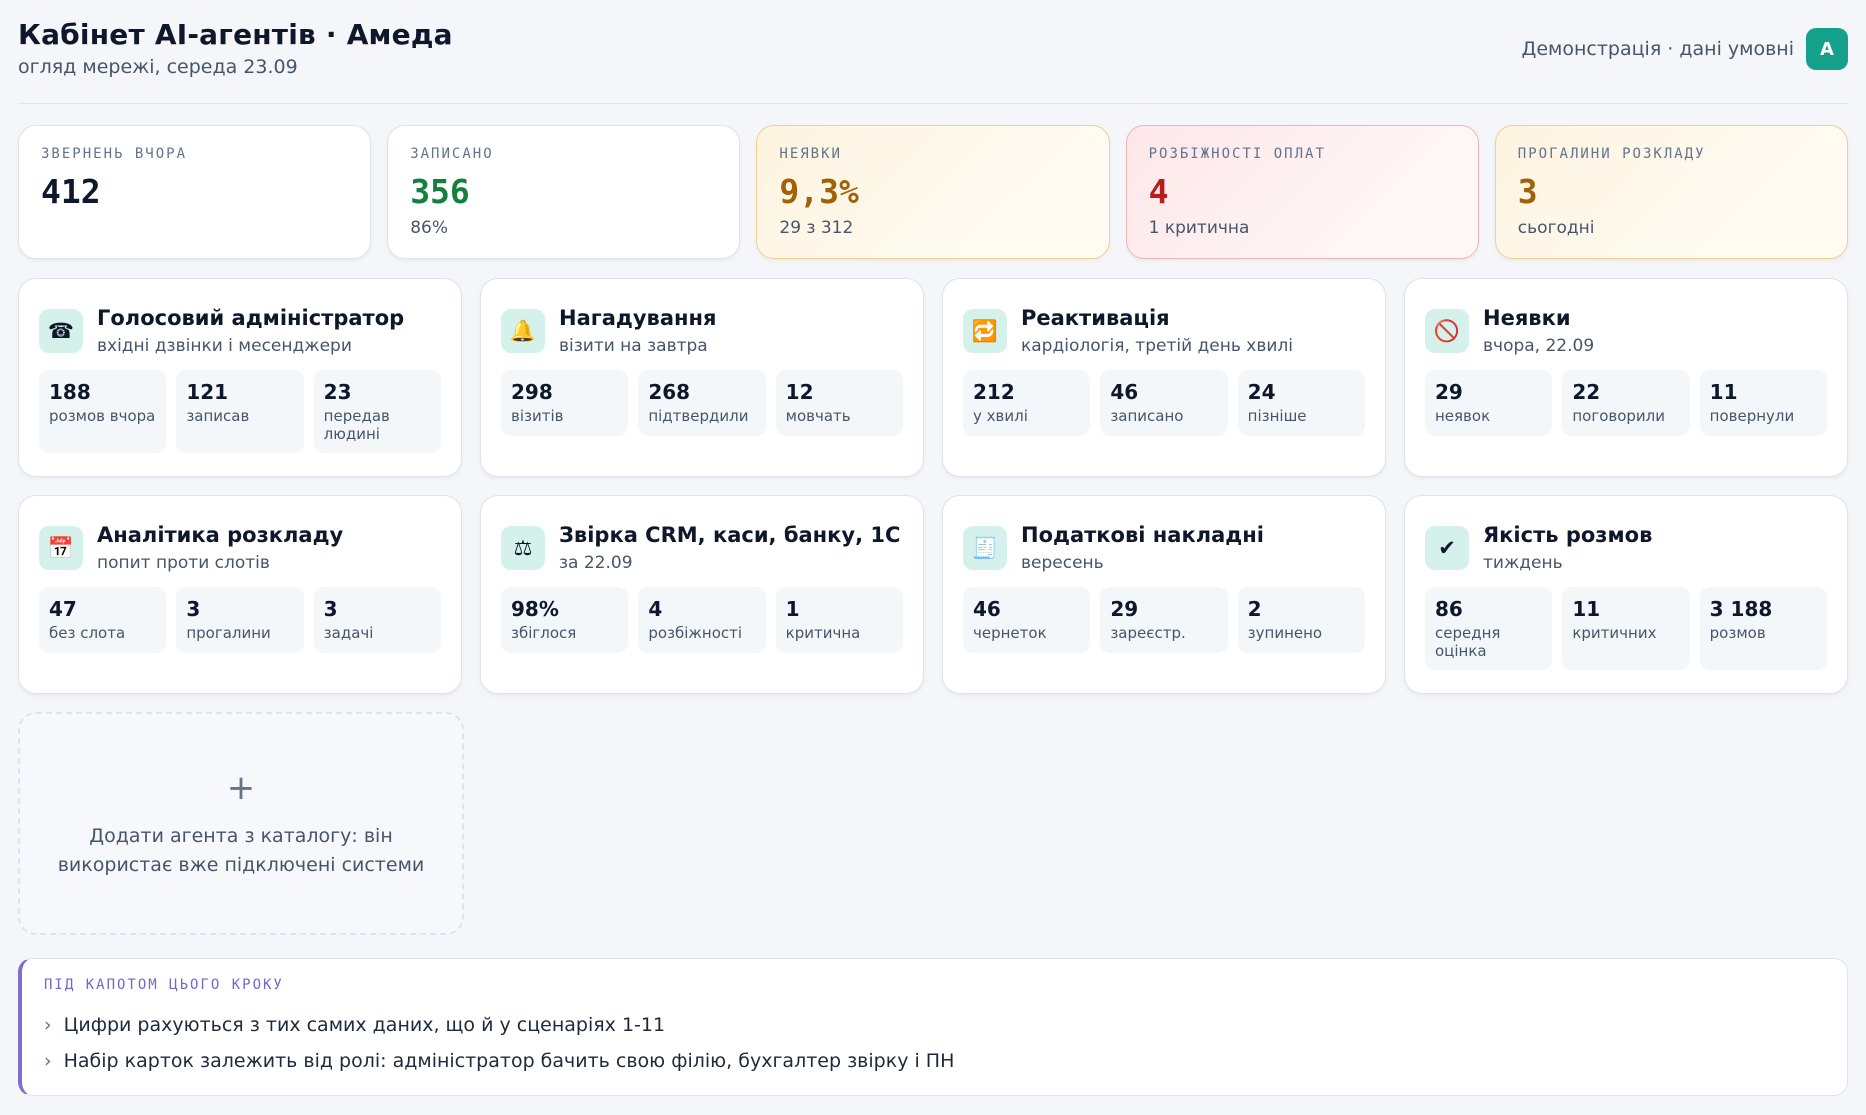 Image resolution: width=1866 pixels, height=1115 pixels. I want to click on stat-label: записав, so click(218, 416).